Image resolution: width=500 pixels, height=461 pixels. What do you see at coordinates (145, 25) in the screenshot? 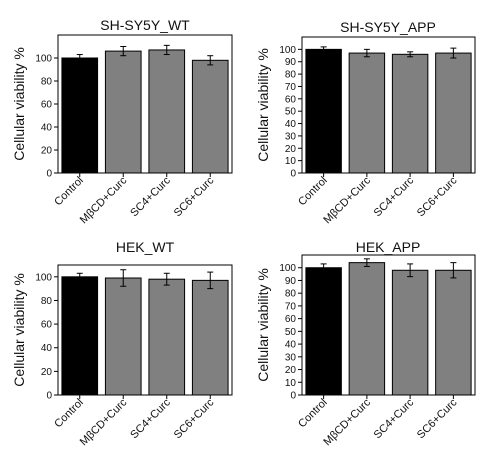
I see `chart-title: SH-SY5Y_WT` at bounding box center [145, 25].